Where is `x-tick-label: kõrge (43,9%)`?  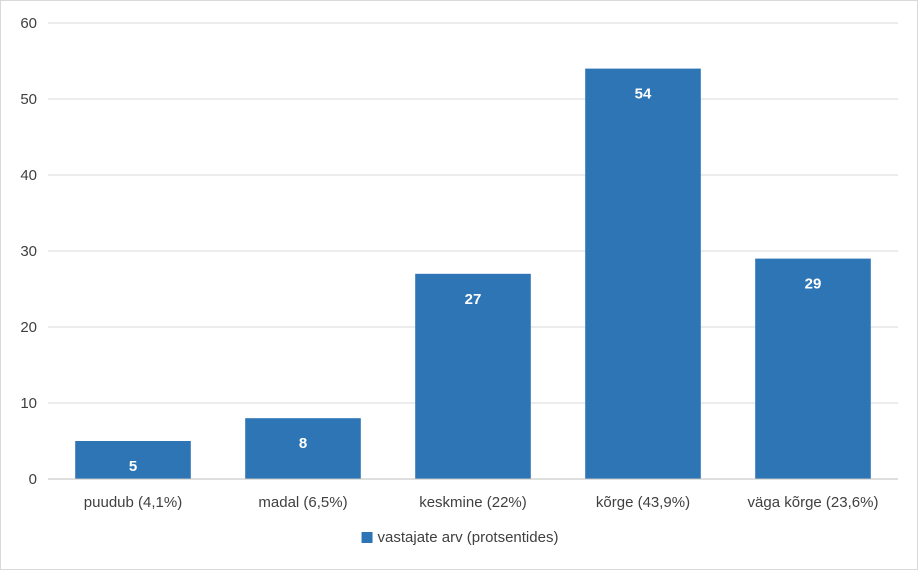 x-tick-label: kõrge (43,9%) is located at coordinates (643, 502).